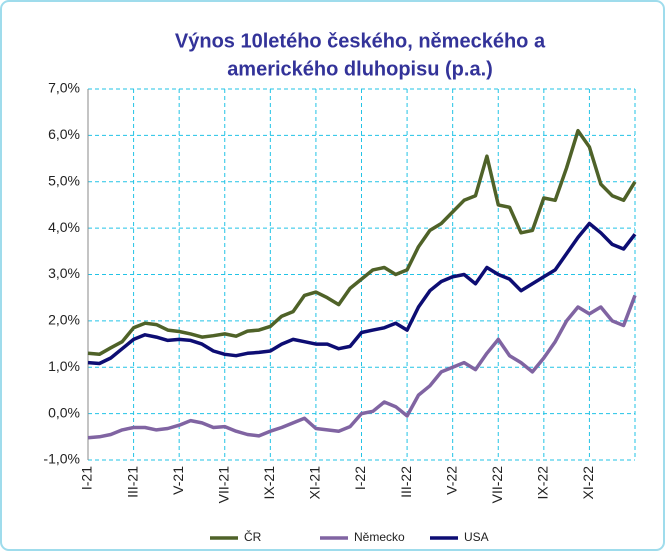 Image resolution: width=665 pixels, height=551 pixels. What do you see at coordinates (451, 480) in the screenshot?
I see `x-tick-label: V-22` at bounding box center [451, 480].